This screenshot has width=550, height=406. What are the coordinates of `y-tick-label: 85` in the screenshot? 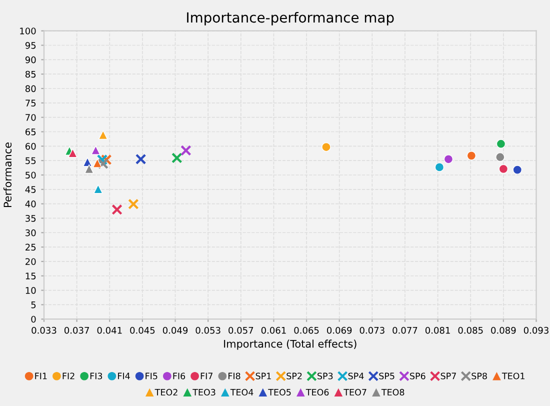 It's located at (30, 74).